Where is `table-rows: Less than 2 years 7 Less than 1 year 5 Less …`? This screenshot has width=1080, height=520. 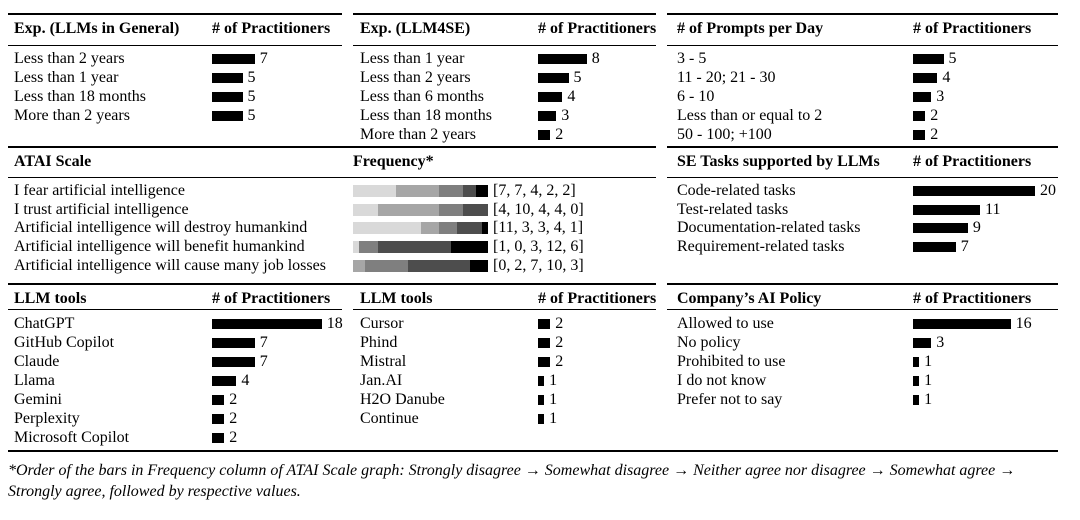
table-rows: Less than 2 years 7 Less than 1 year 5 Less … is located at coordinates (175, 87).